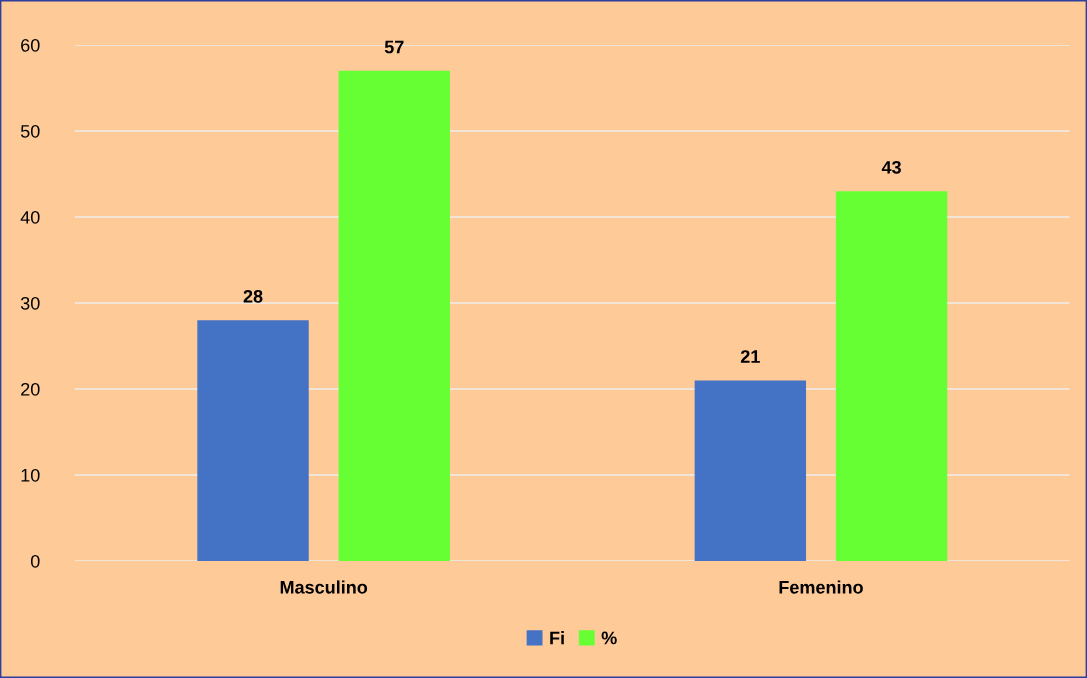 The height and width of the screenshot is (678, 1087). What do you see at coordinates (30, 303) in the screenshot?
I see `y-tick-label: 30` at bounding box center [30, 303].